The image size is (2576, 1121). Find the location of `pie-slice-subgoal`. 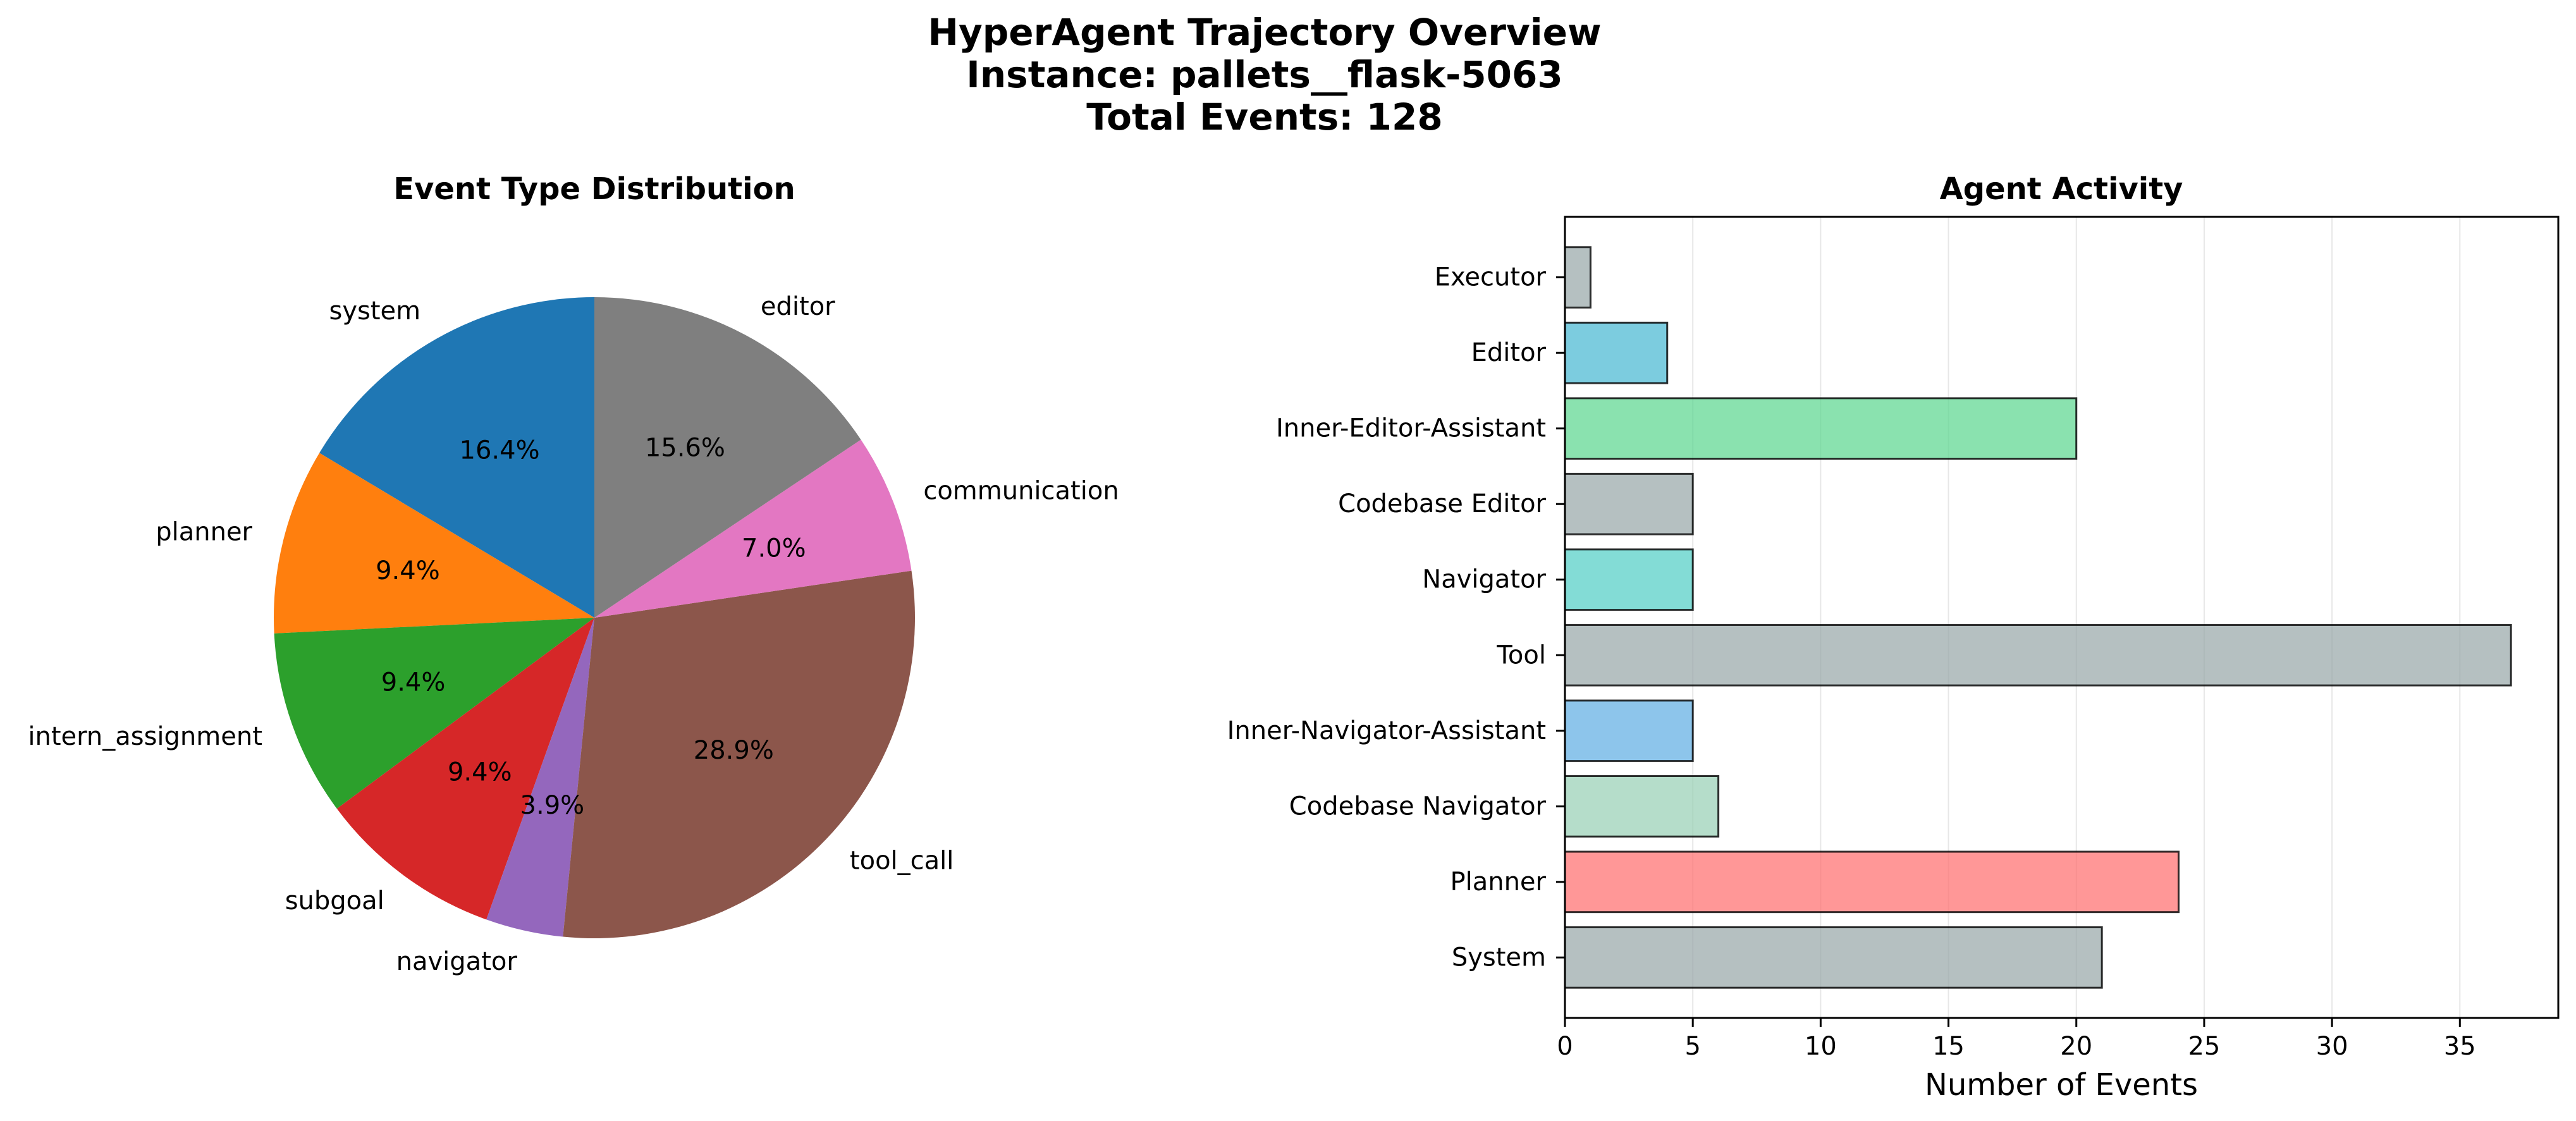

pie-slice-subgoal is located at coordinates (465, 769).